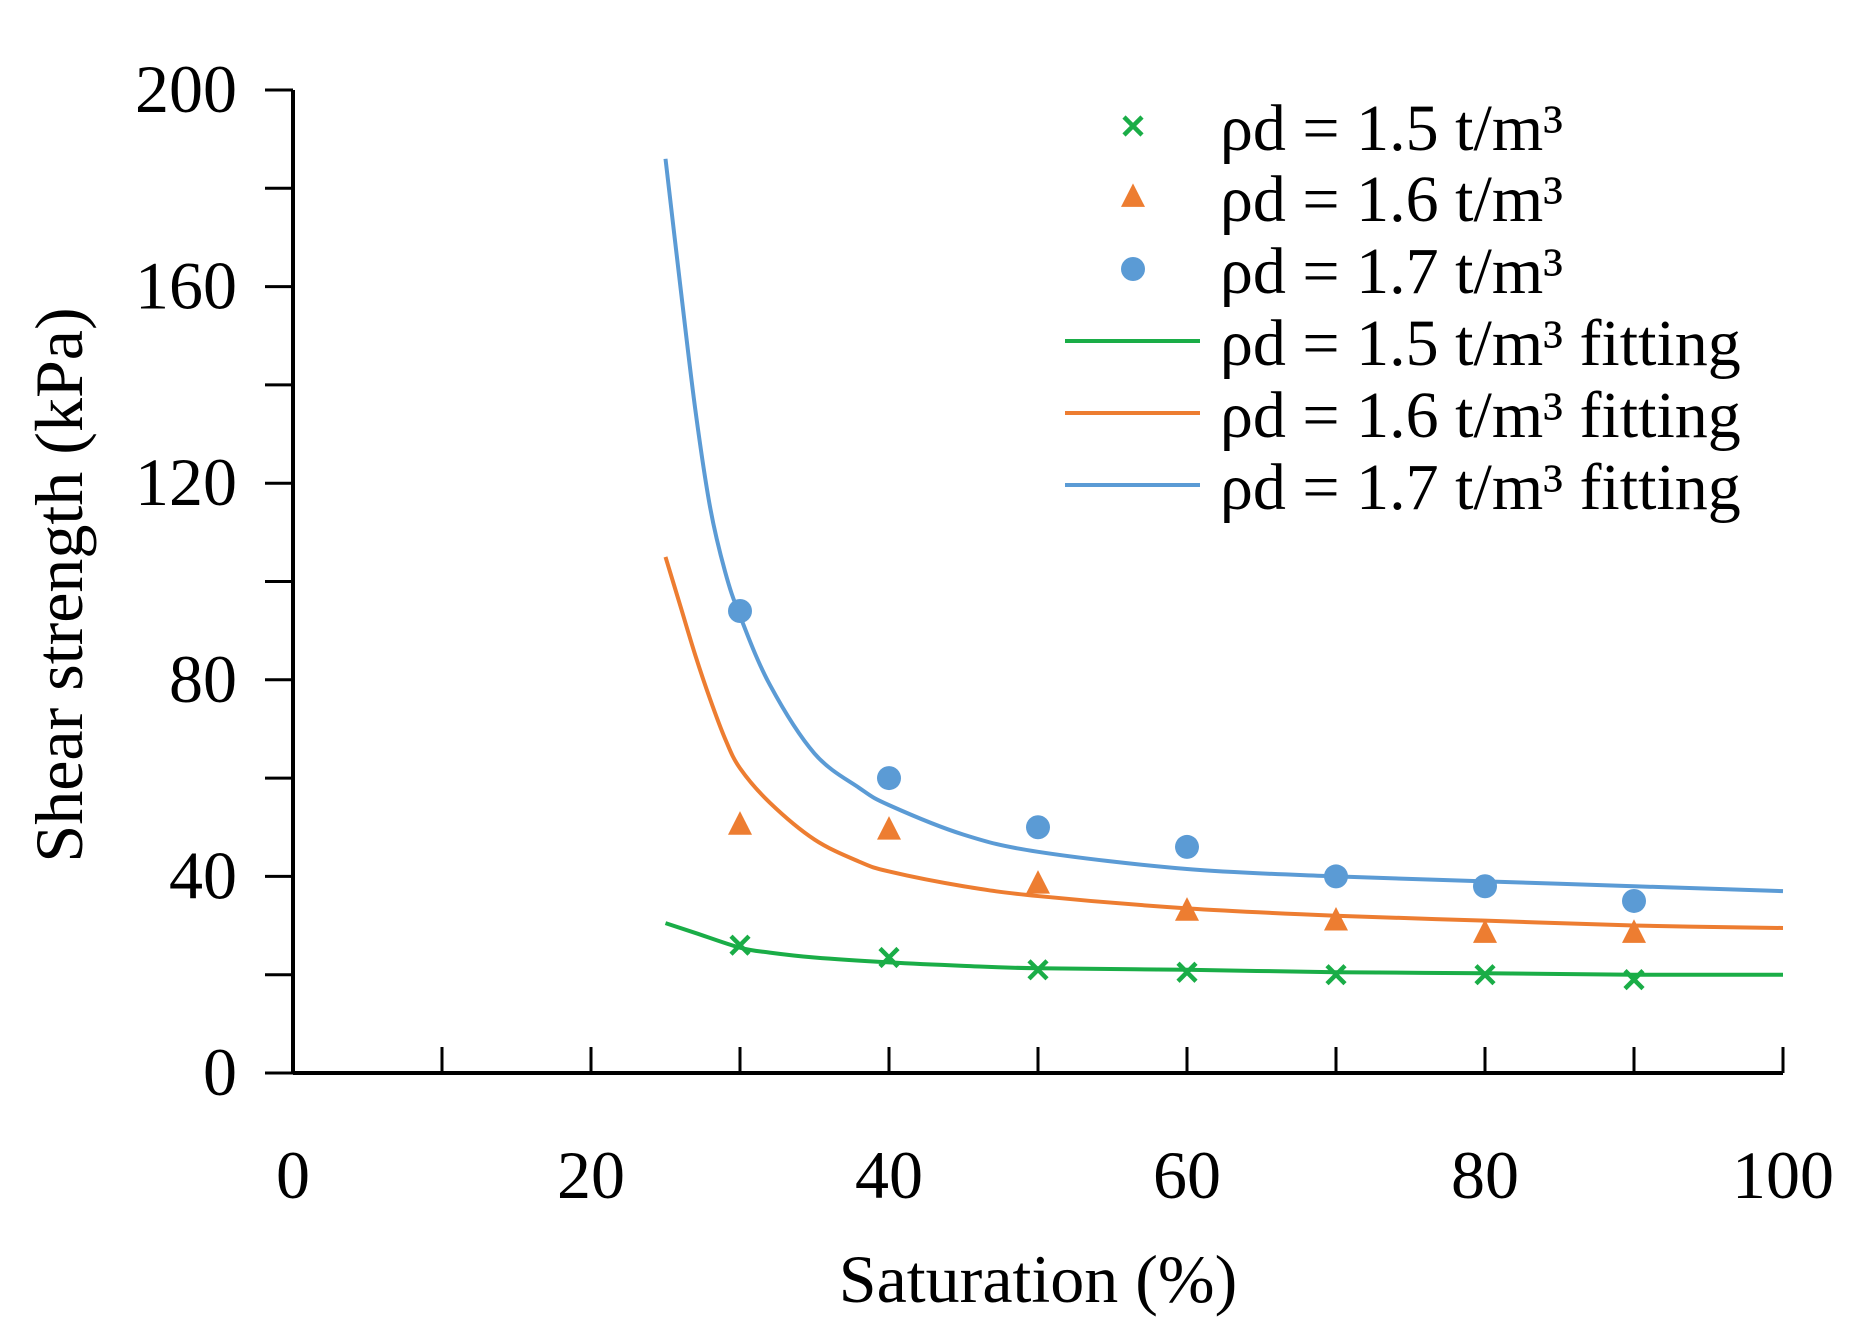 The width and height of the screenshot is (1861, 1339). I want to click on data-points, so click(1187, 794).